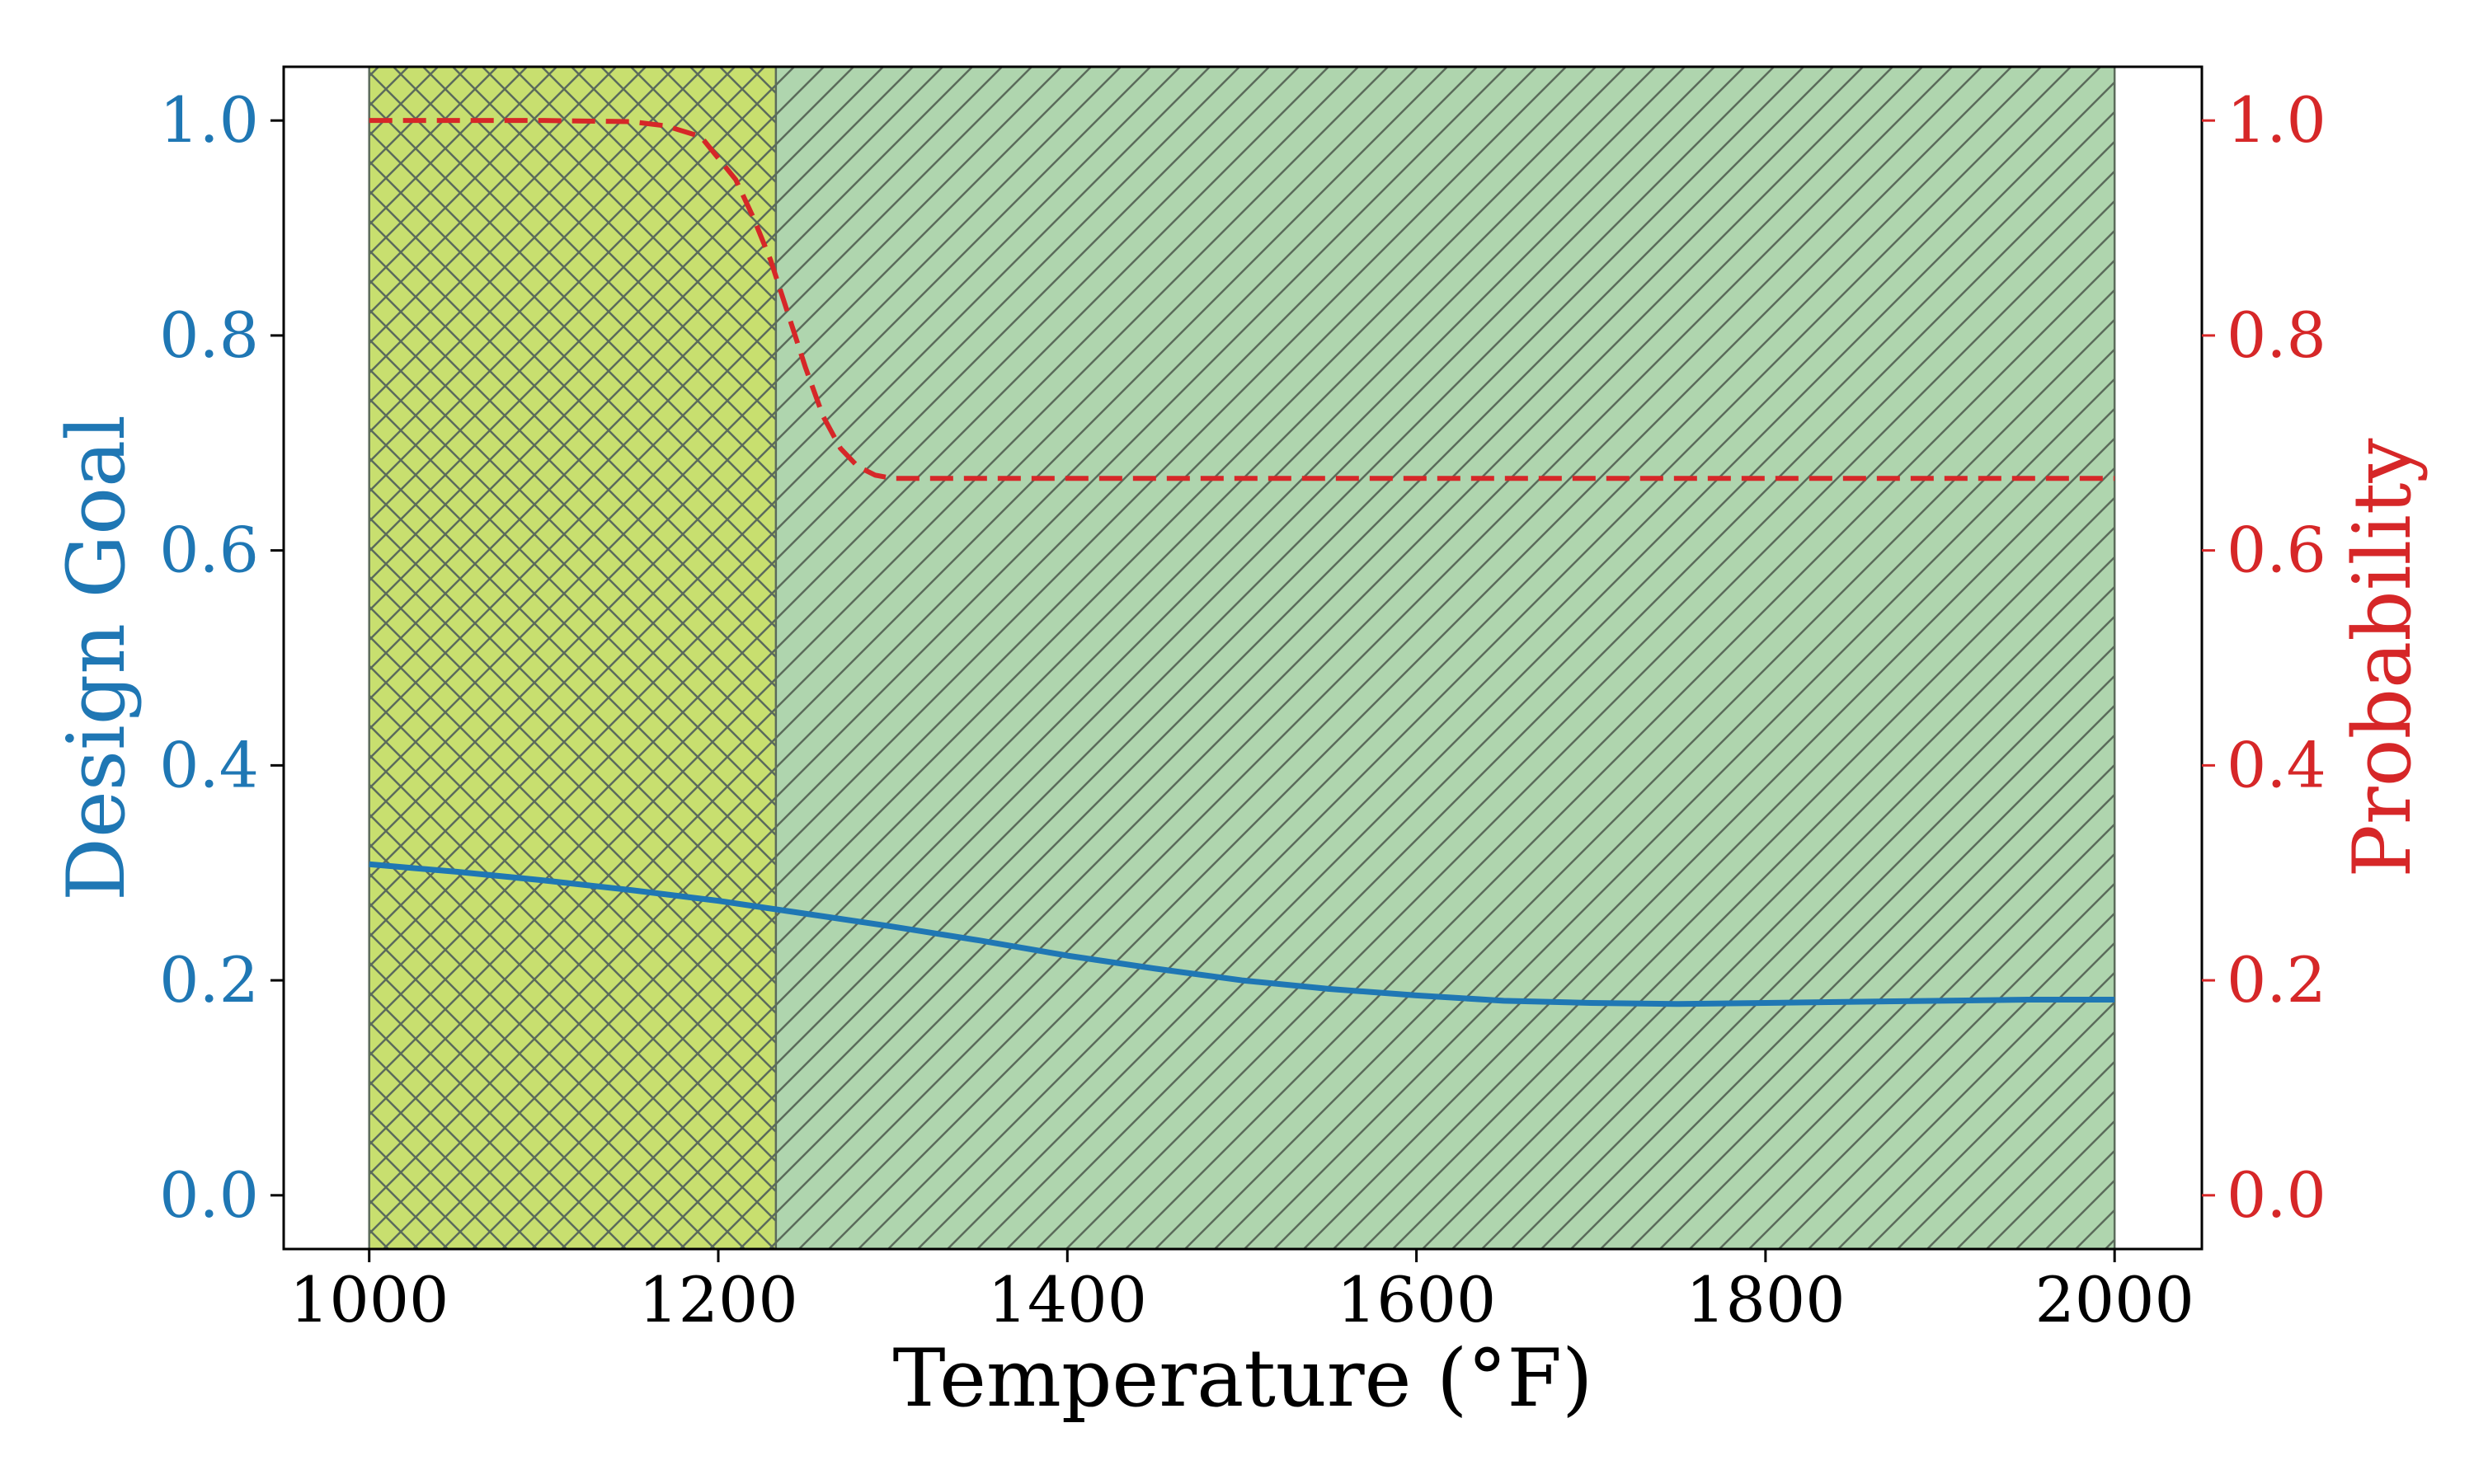 This screenshot has width=2474, height=1484. What do you see at coordinates (209, 335) in the screenshot?
I see `y-left-tick-label: 0.8` at bounding box center [209, 335].